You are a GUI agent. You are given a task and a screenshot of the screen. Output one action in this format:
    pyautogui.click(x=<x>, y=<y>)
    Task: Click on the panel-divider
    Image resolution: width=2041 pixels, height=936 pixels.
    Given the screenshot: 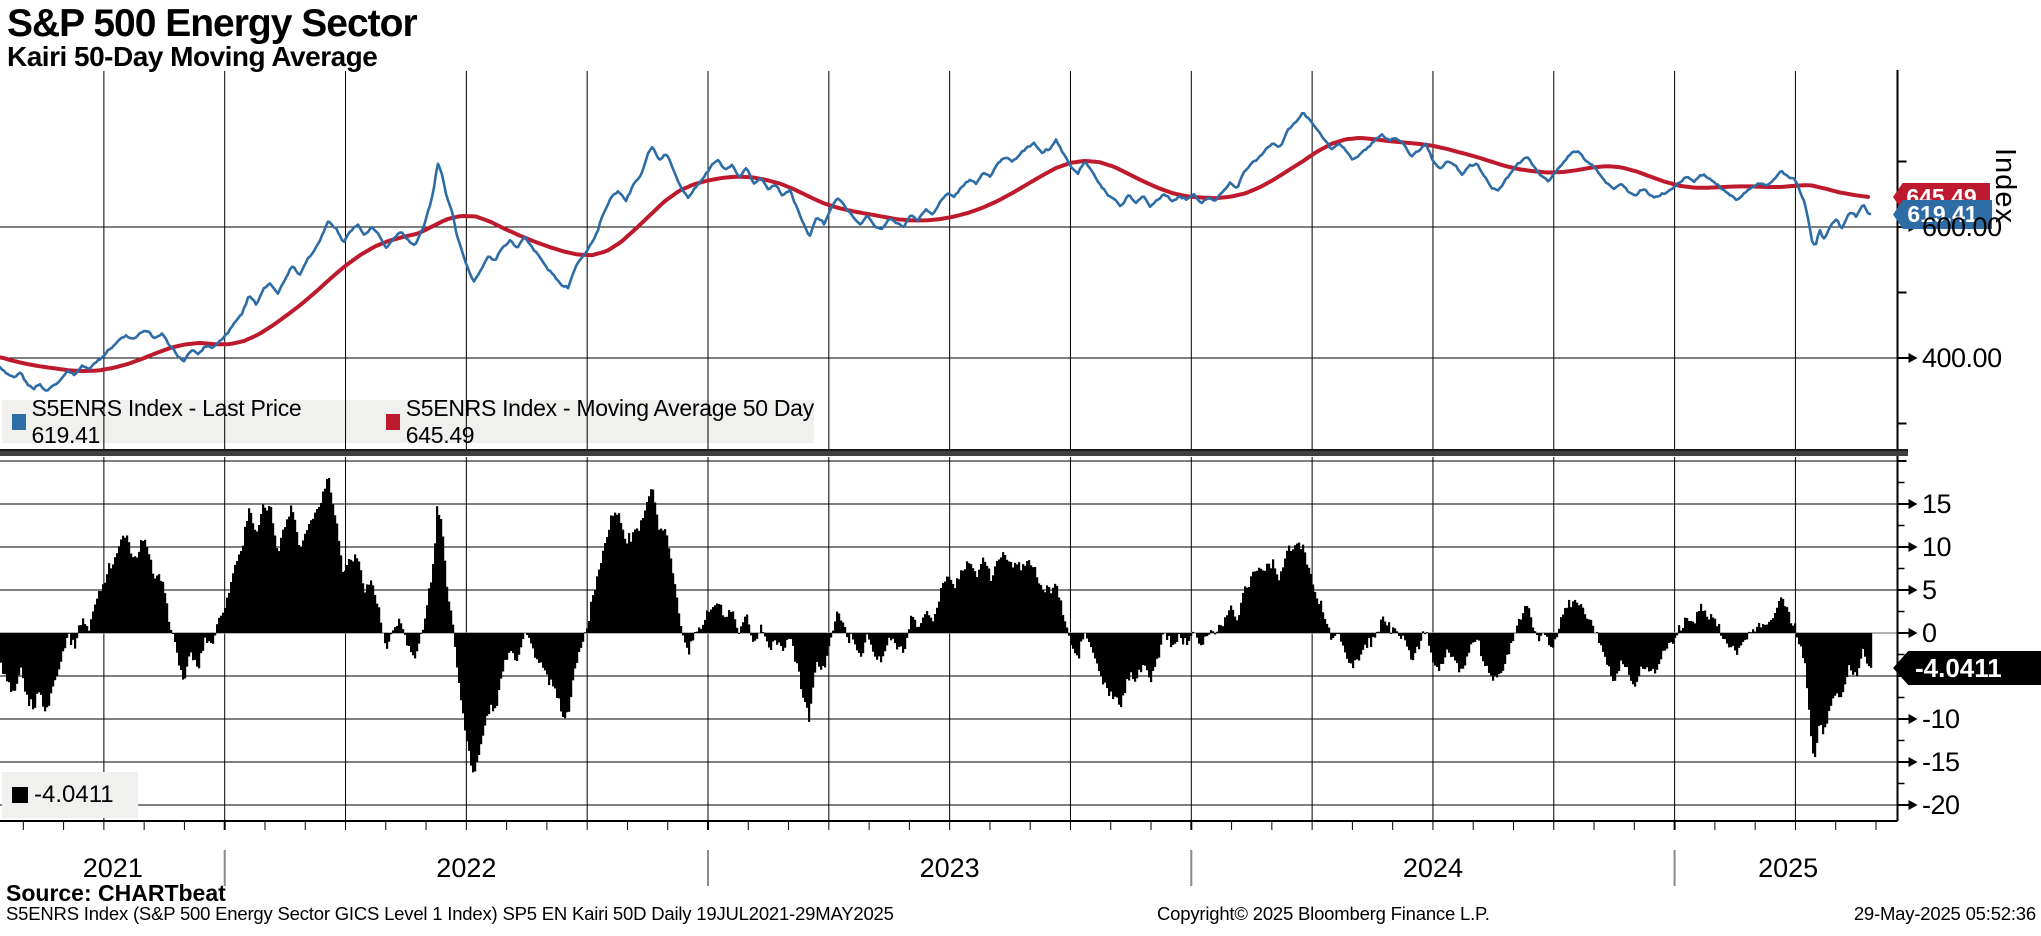 What is the action you would take?
    pyautogui.click(x=954, y=452)
    